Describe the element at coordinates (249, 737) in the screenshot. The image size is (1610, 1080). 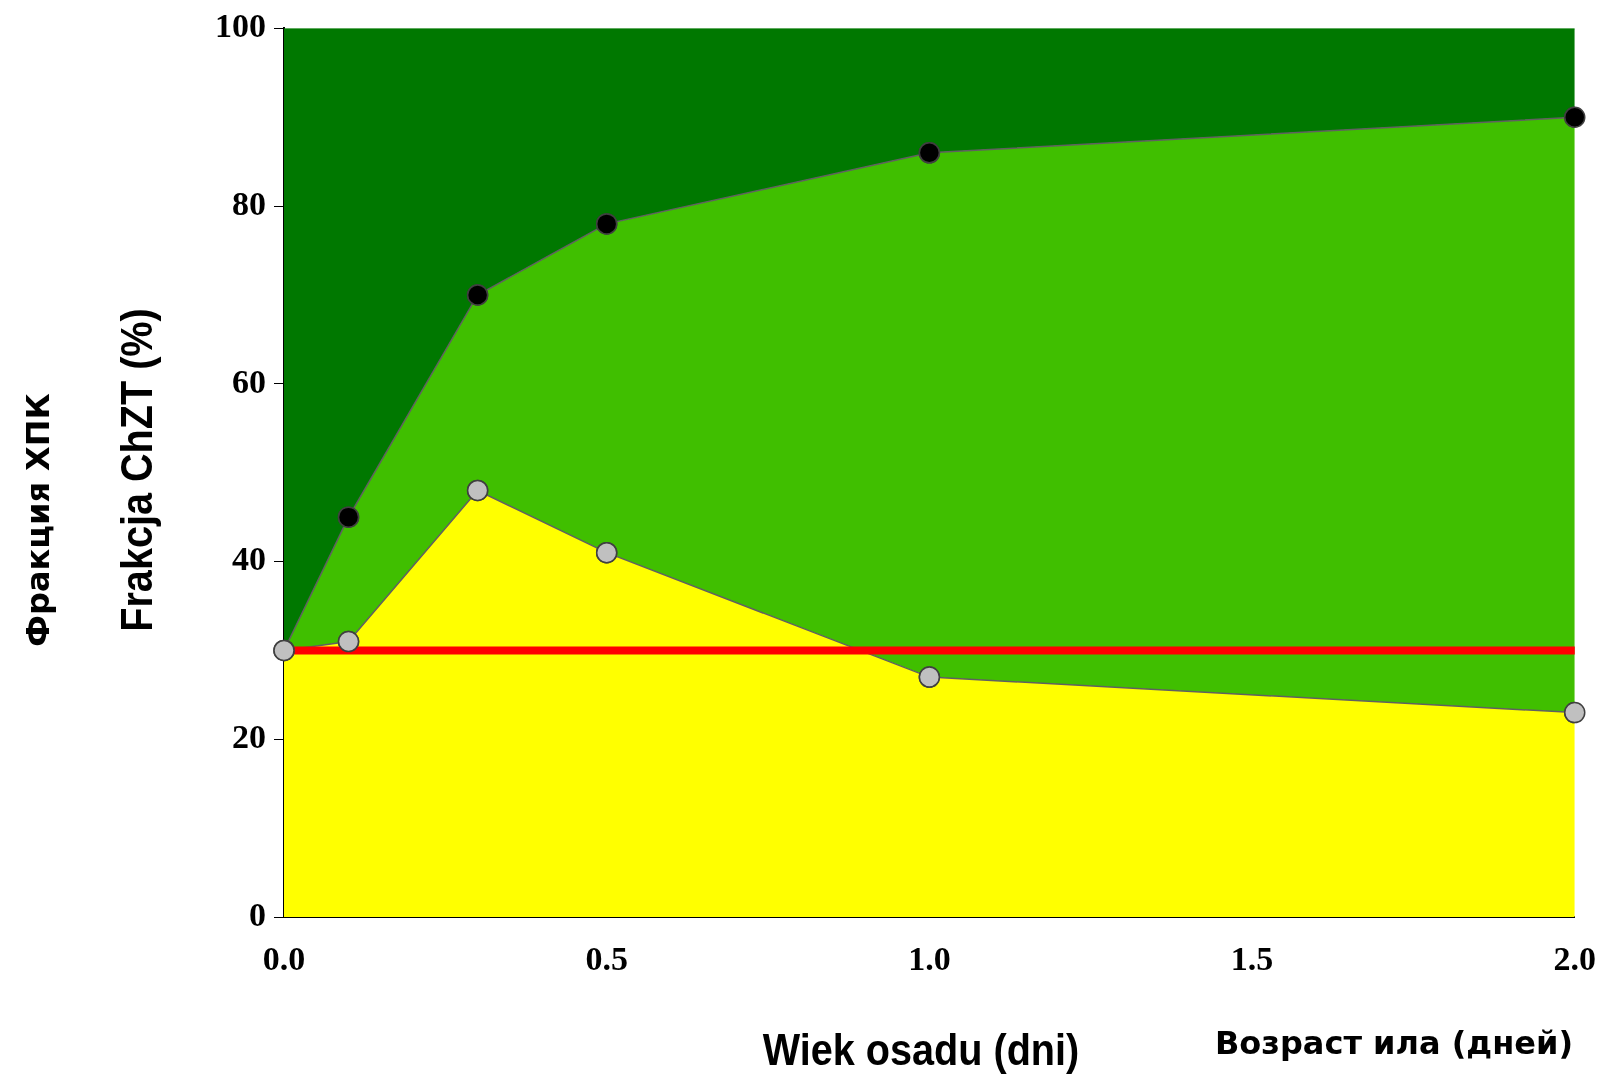
I see `y-tick-label: 20` at that location.